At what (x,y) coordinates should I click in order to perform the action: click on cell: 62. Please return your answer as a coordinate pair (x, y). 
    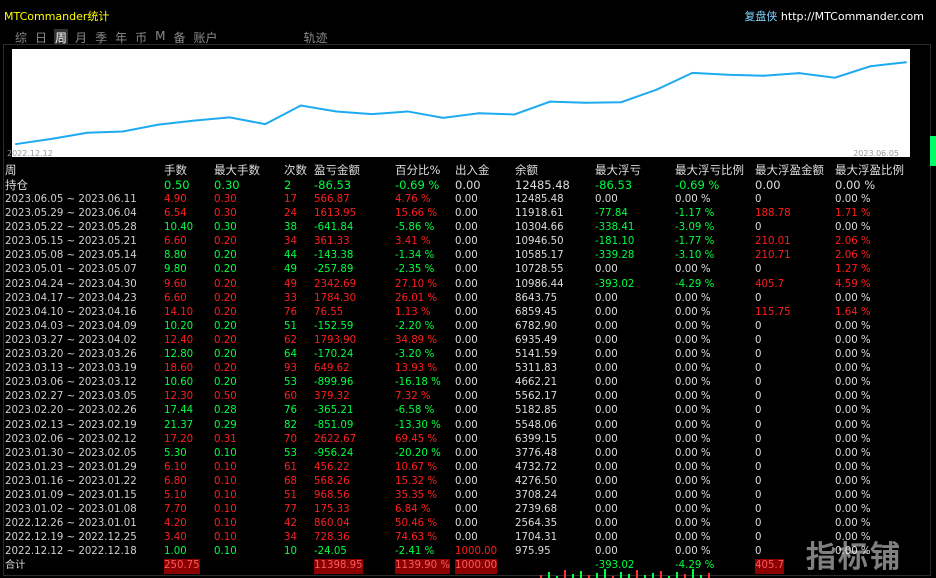
    Looking at the image, I should click on (290, 340).